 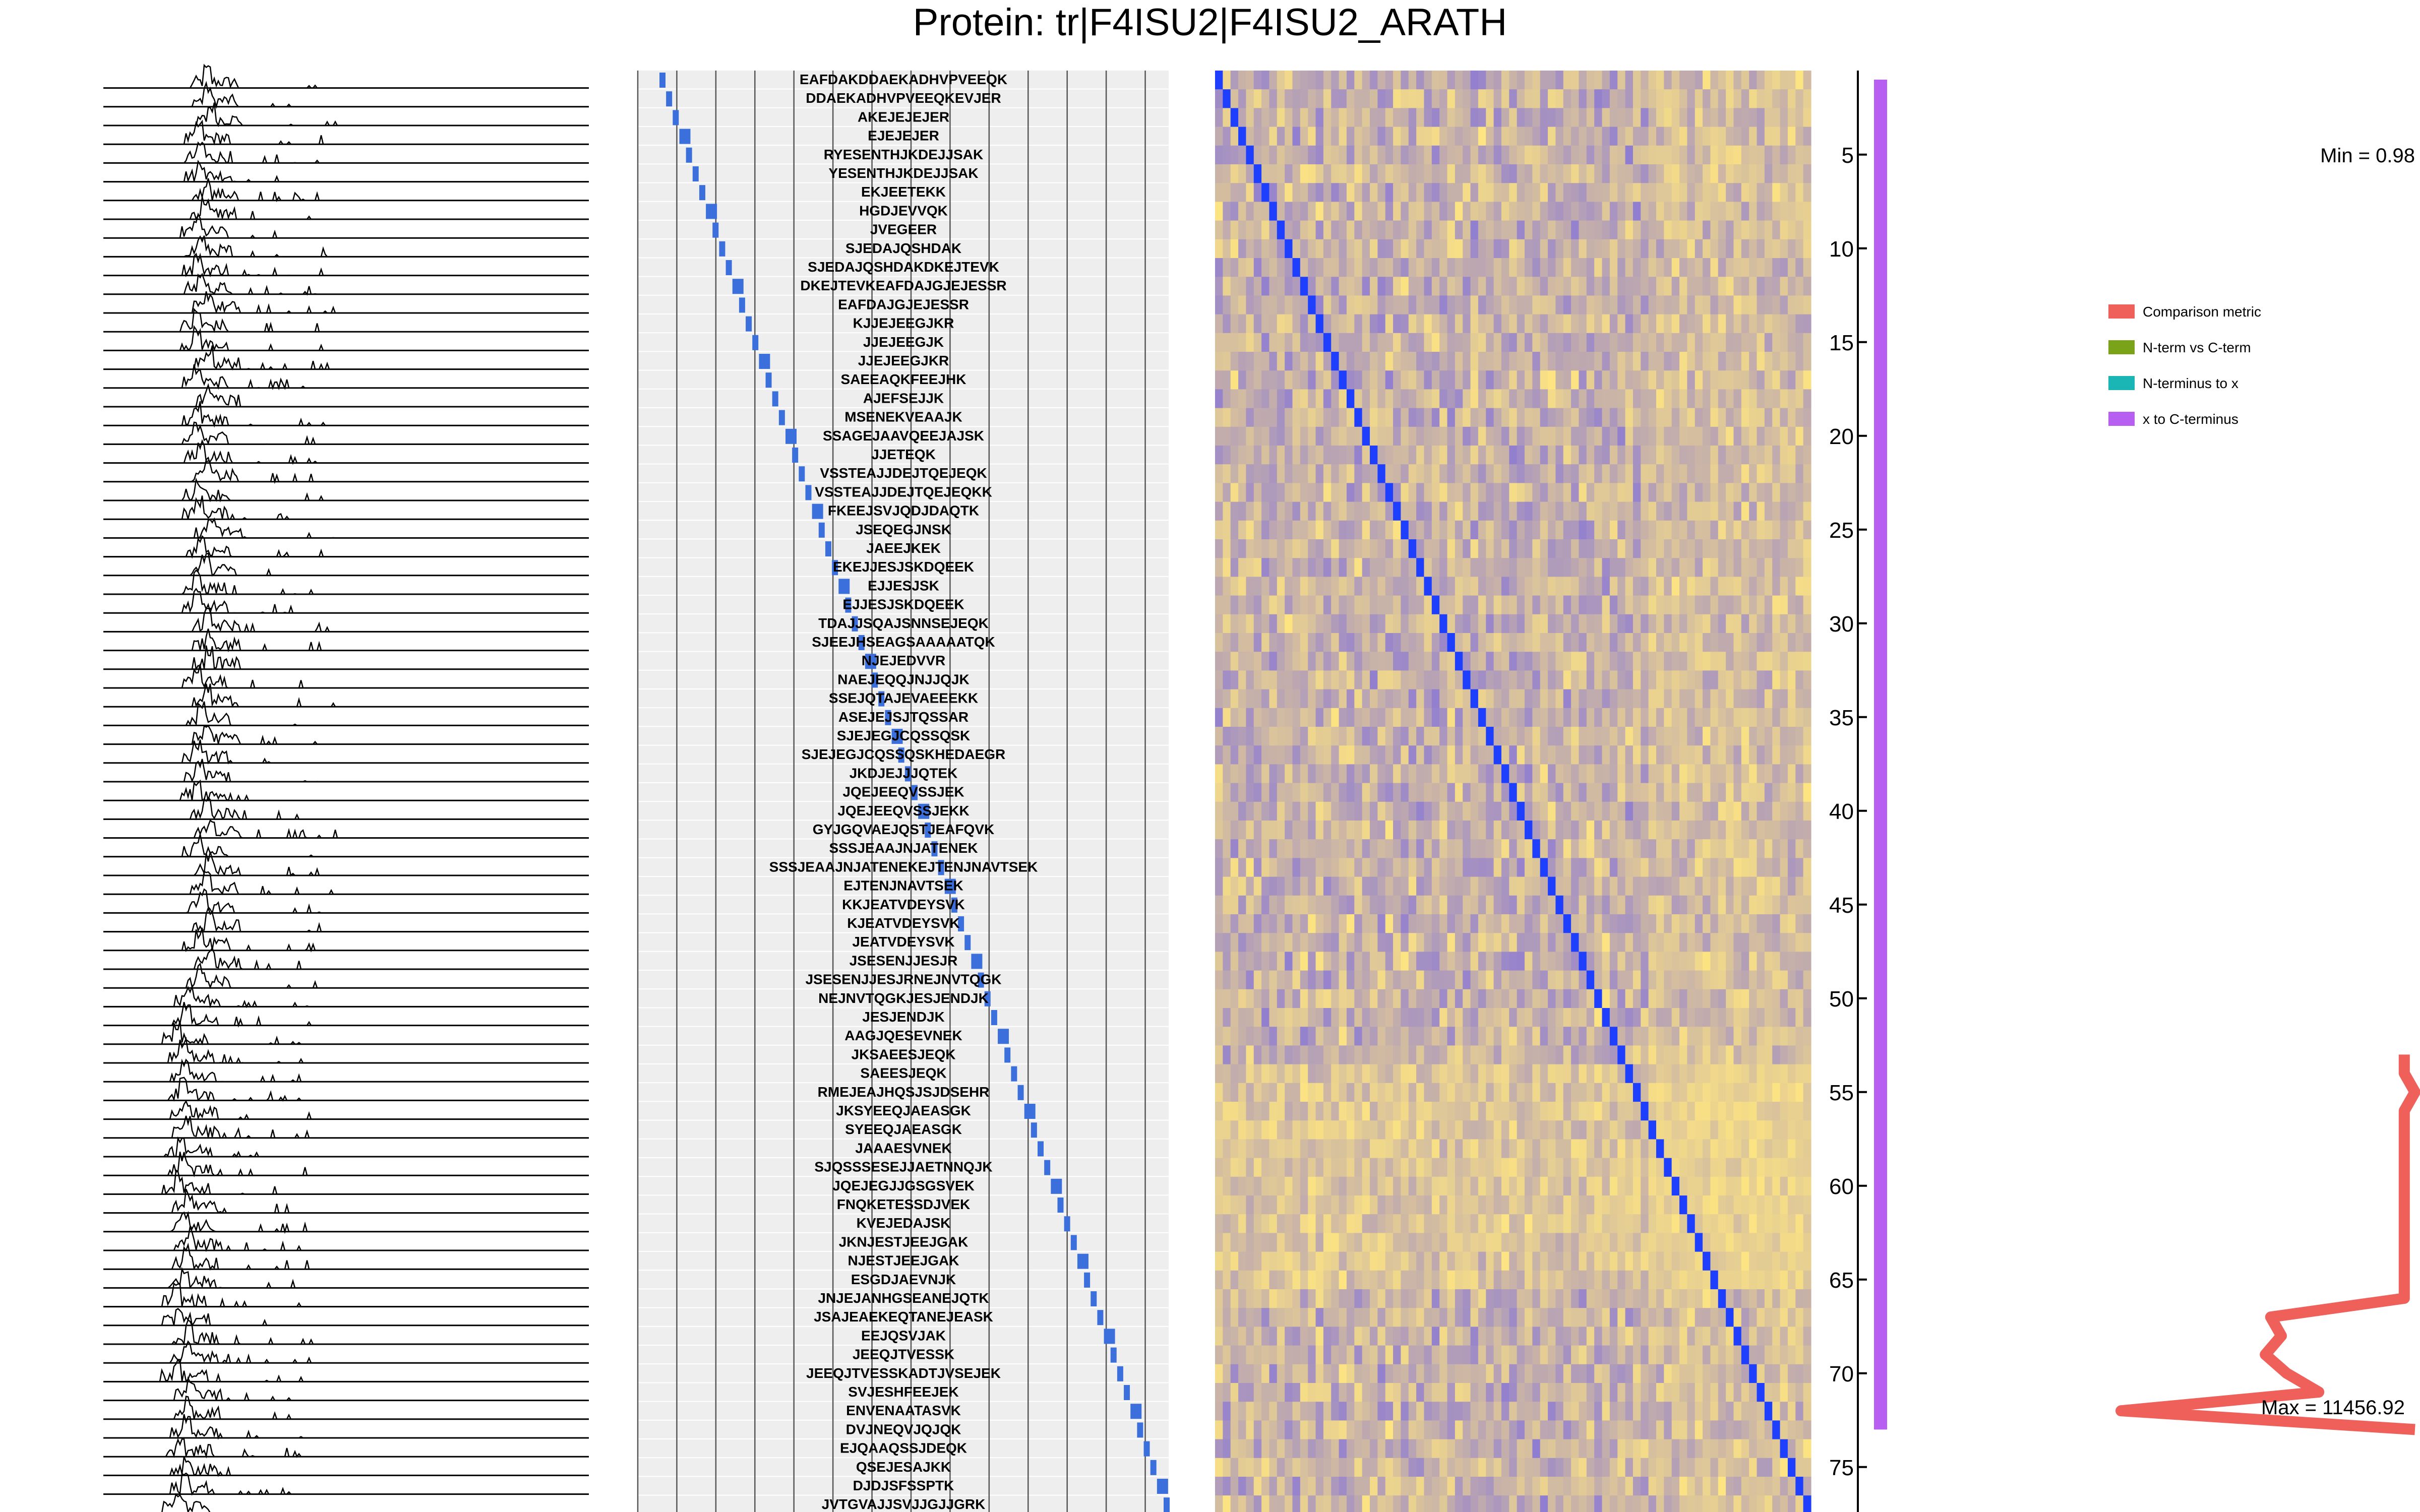 What do you see at coordinates (903, 285) in the screenshot?
I see `peptide-label: DKEJTEVKEAFDAJGJEJESSR` at bounding box center [903, 285].